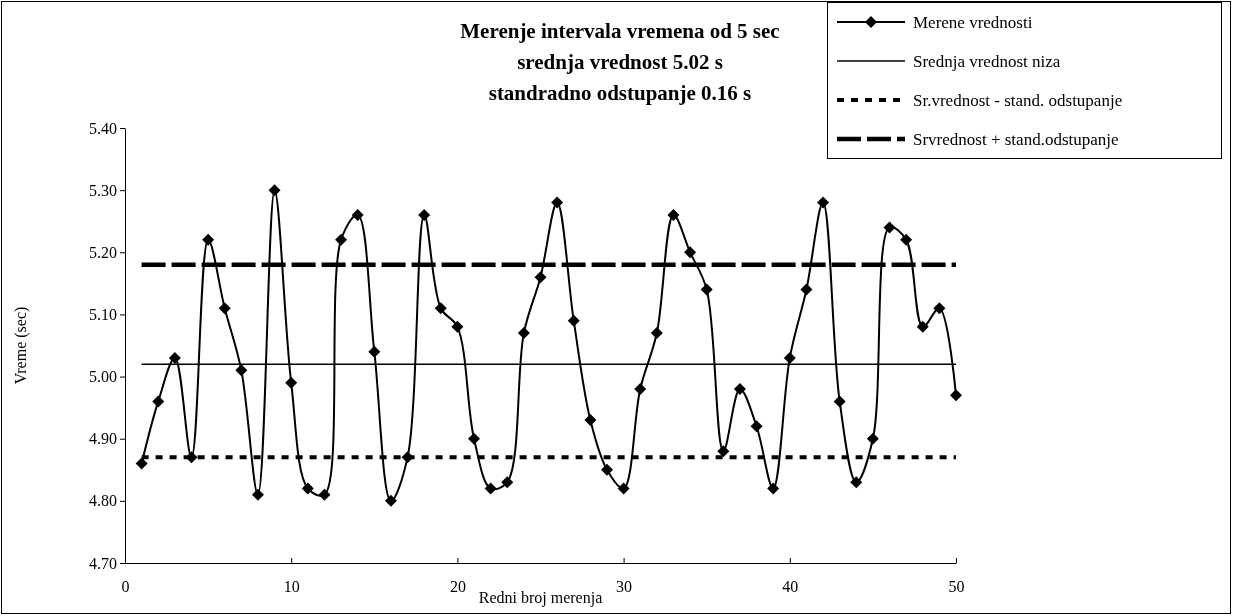 The height and width of the screenshot is (616, 1233). What do you see at coordinates (624, 586) in the screenshot?
I see `x-tick-label: 30` at bounding box center [624, 586].